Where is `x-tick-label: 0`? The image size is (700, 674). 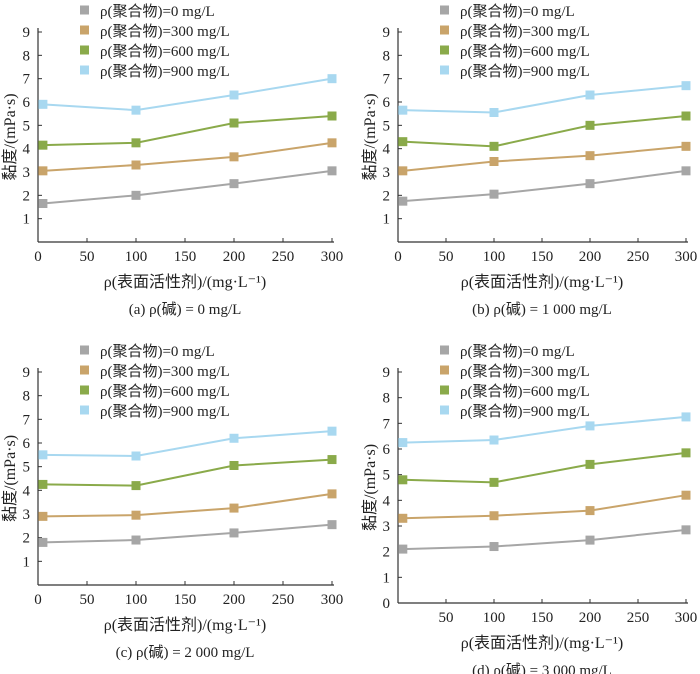 x-tick-label: 0 is located at coordinates (38, 600).